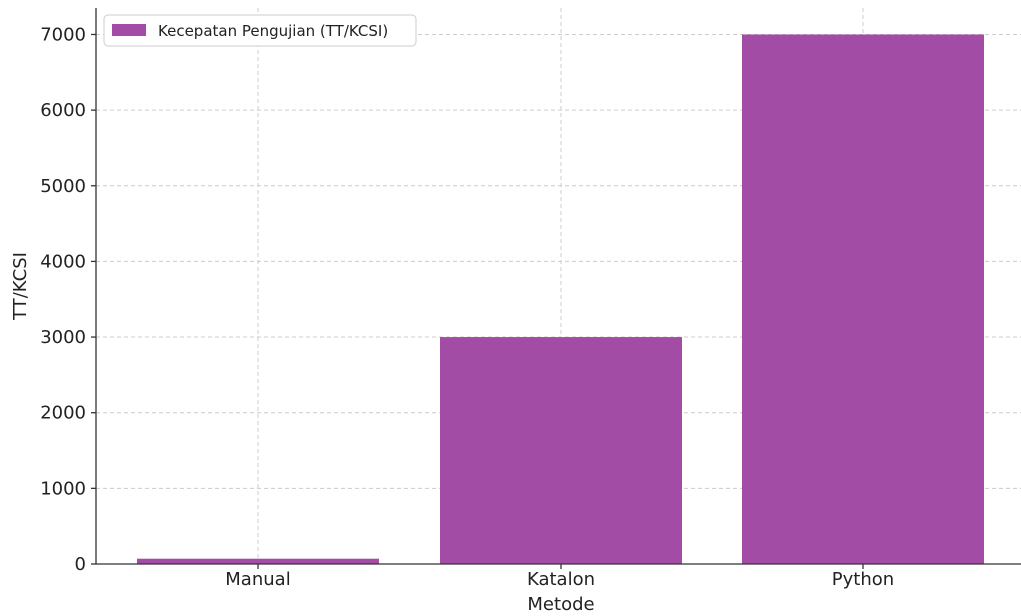 The image size is (1021, 616). I want to click on y-tick-label: 3000, so click(63, 337).